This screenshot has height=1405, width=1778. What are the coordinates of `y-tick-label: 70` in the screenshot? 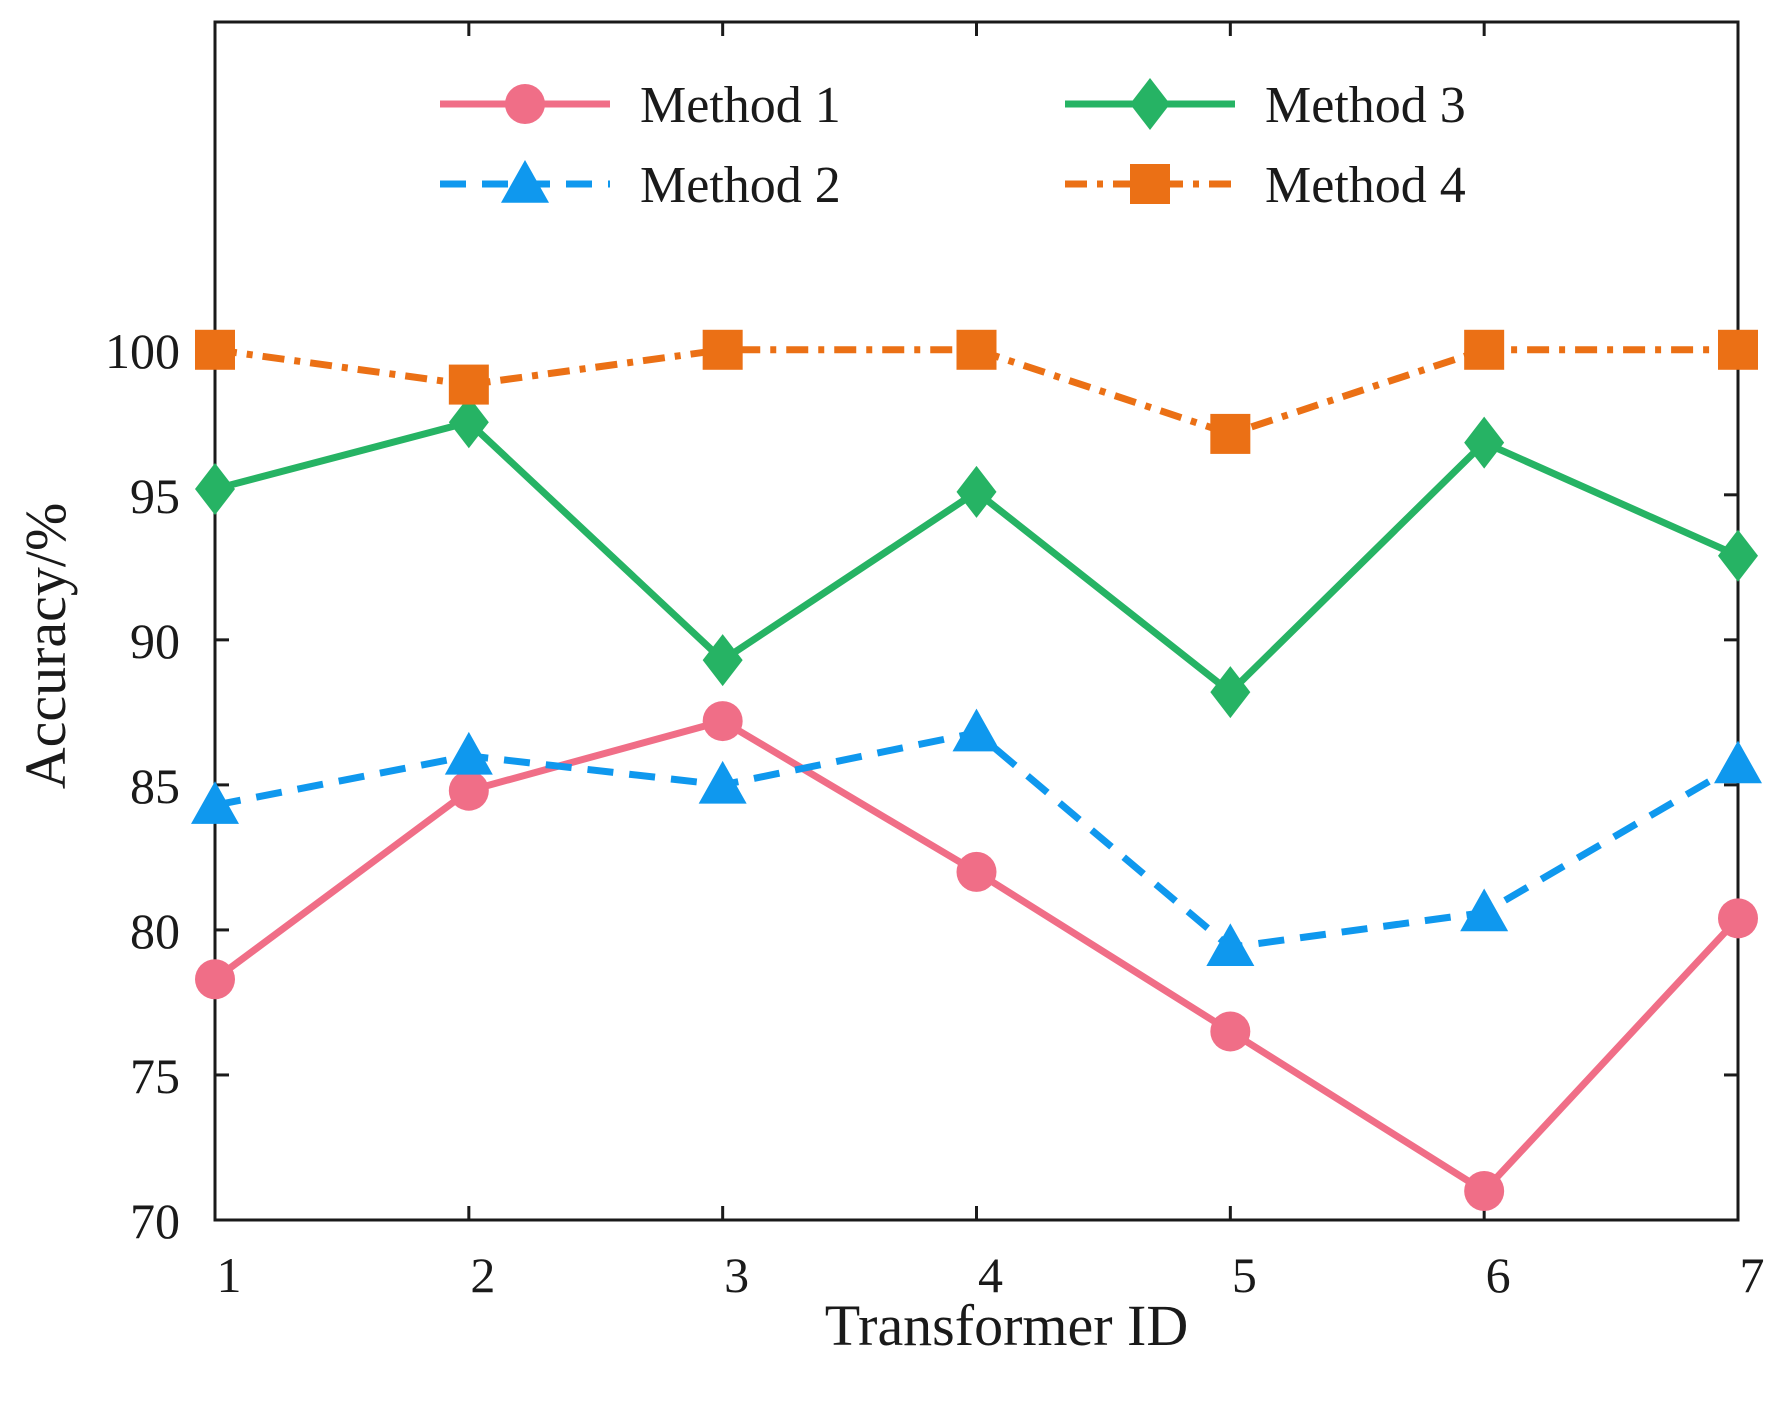 It's located at (155, 1221).